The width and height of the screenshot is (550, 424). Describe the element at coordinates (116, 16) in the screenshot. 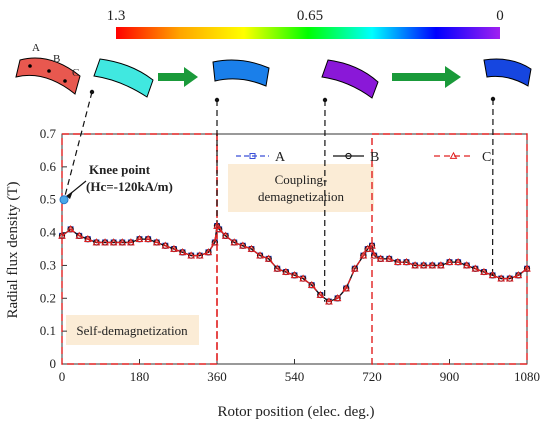

I see `colorbar-label-max: 1.3` at that location.